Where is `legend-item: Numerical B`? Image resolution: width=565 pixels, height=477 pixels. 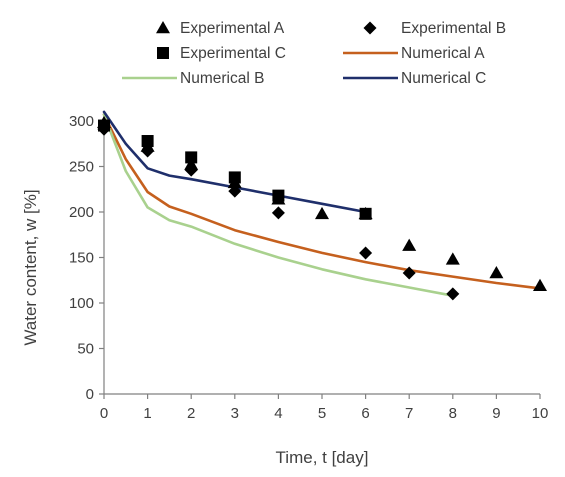
legend-item: Numerical B is located at coordinates (193, 78).